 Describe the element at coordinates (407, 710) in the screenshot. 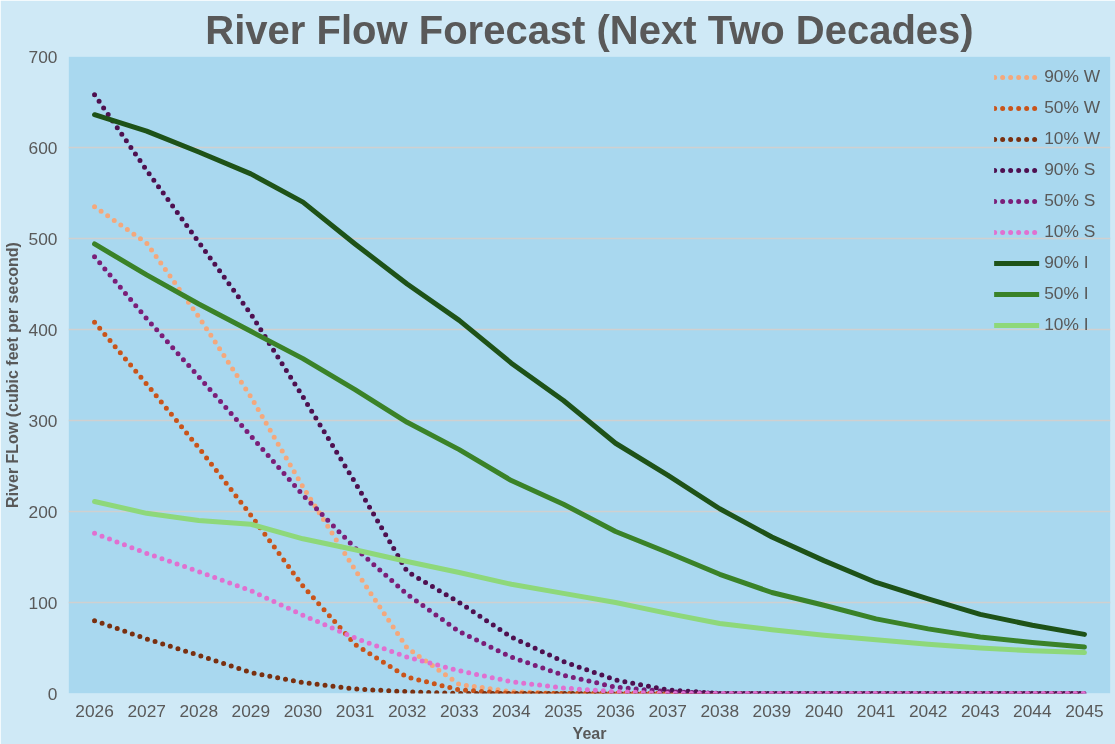

I see `x-tick-label: 2032` at that location.